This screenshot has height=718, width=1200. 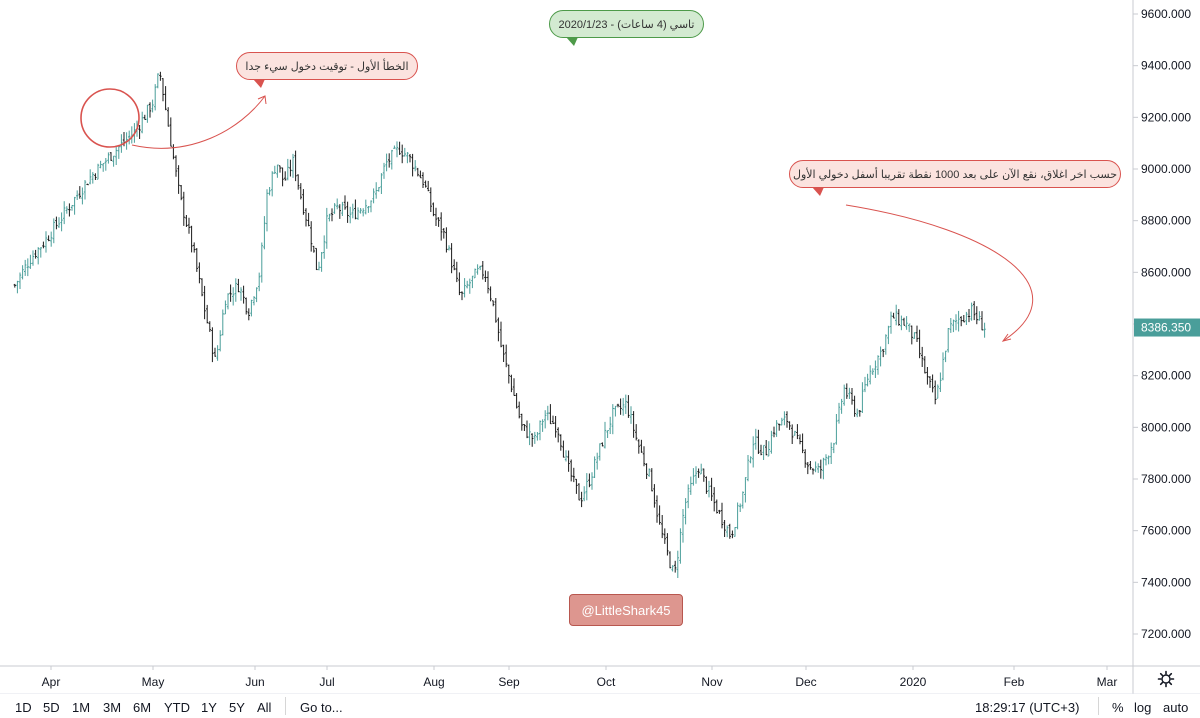 What do you see at coordinates (1166, 679) in the screenshot?
I see `gear-icon` at bounding box center [1166, 679].